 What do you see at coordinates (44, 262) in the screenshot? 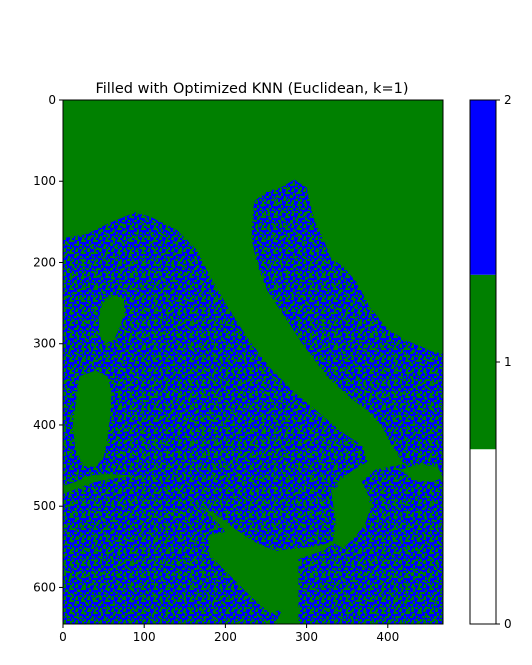
I see `y-tick-label: 200` at bounding box center [44, 262].